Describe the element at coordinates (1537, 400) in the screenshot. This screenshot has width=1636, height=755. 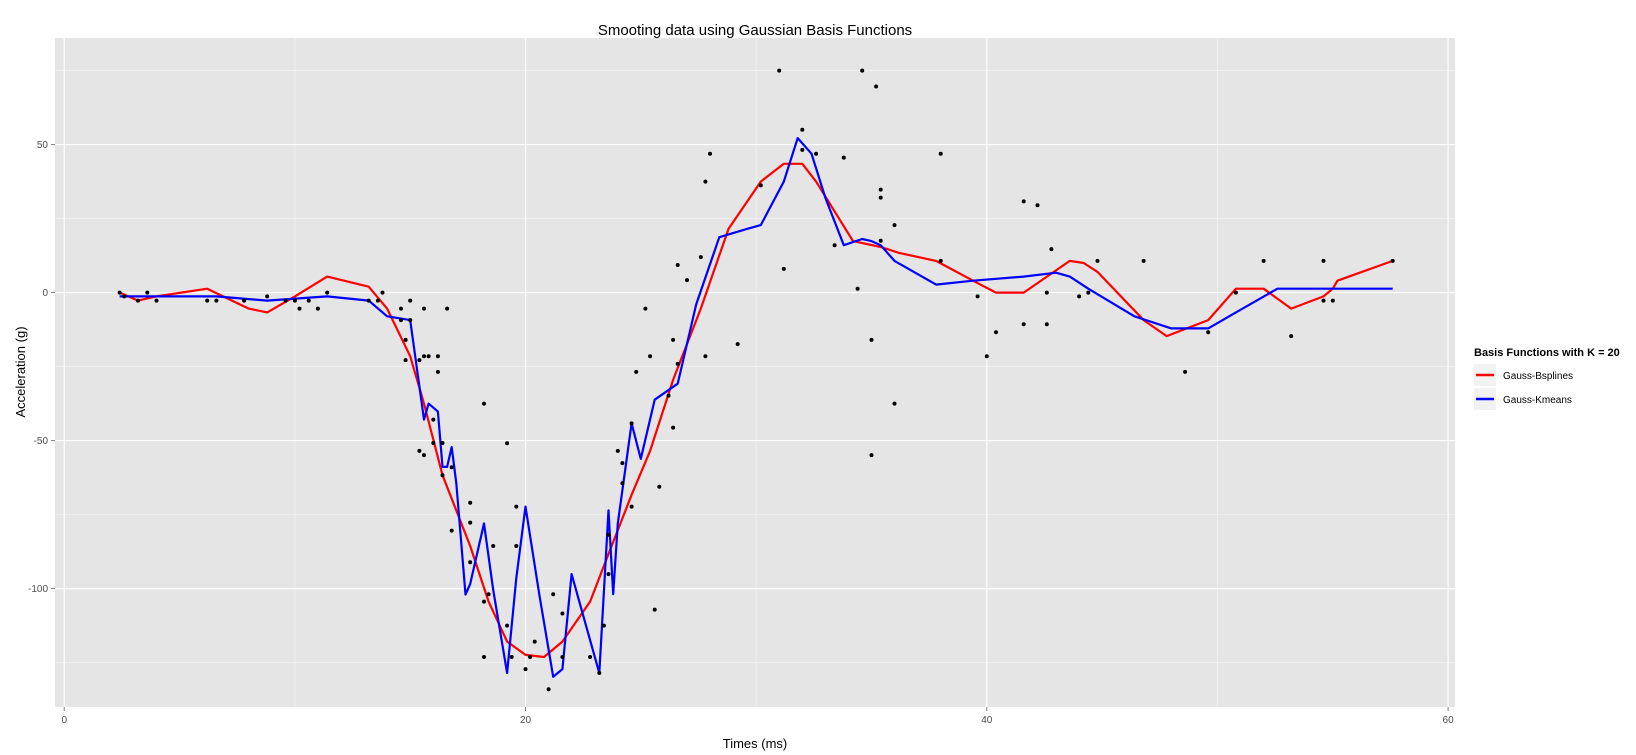
I see `legend-label-kmeans: Gauss-Kmeans` at that location.